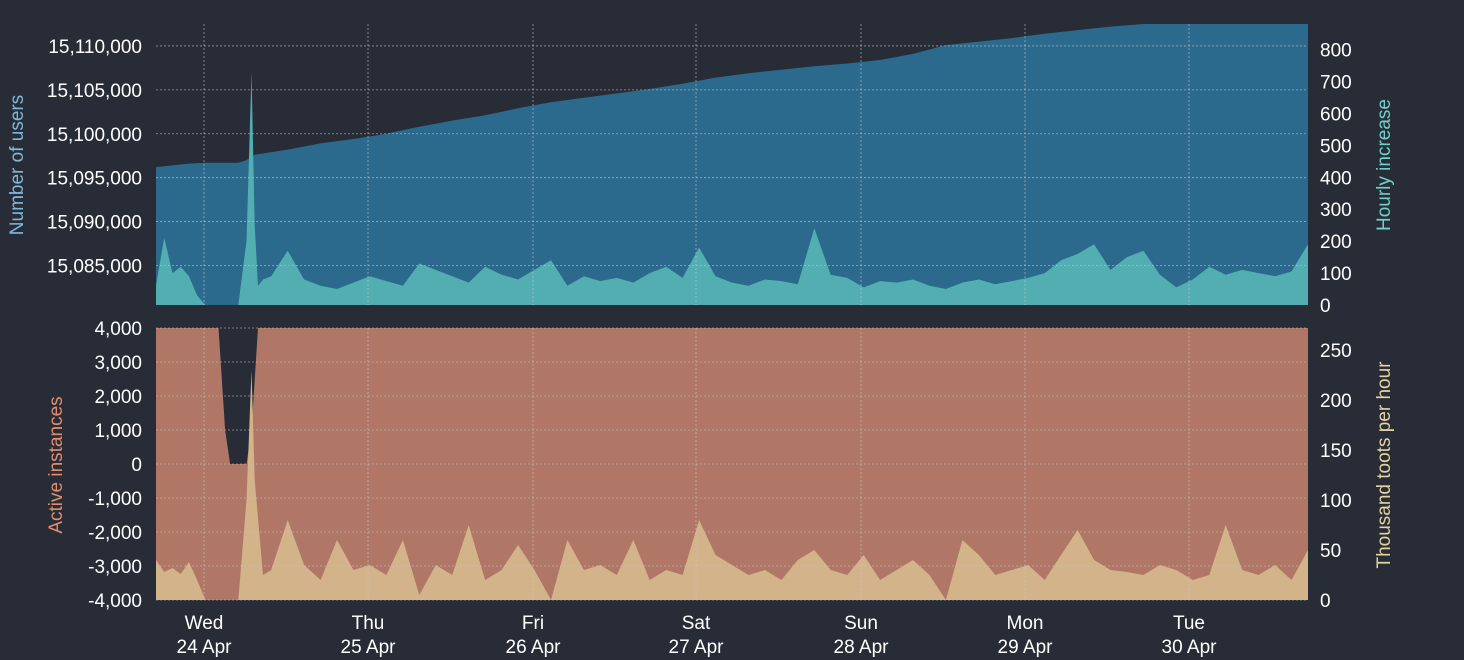 The image size is (1464, 660). What do you see at coordinates (118, 329) in the screenshot?
I see `instances-y-tick: 4,000` at bounding box center [118, 329].